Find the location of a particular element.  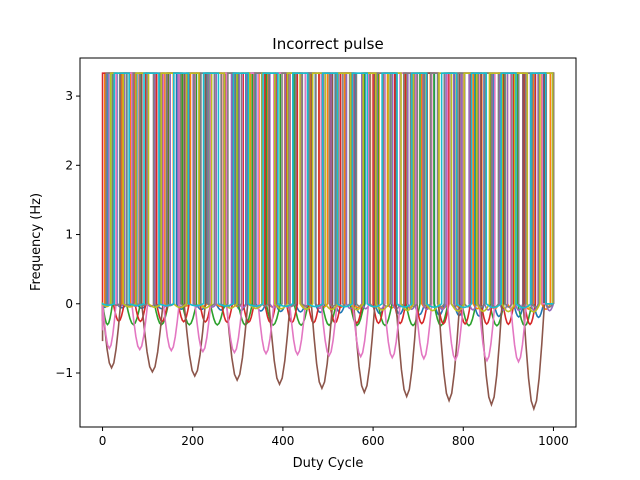

y-tick-label: 3 is located at coordinates (69, 96).